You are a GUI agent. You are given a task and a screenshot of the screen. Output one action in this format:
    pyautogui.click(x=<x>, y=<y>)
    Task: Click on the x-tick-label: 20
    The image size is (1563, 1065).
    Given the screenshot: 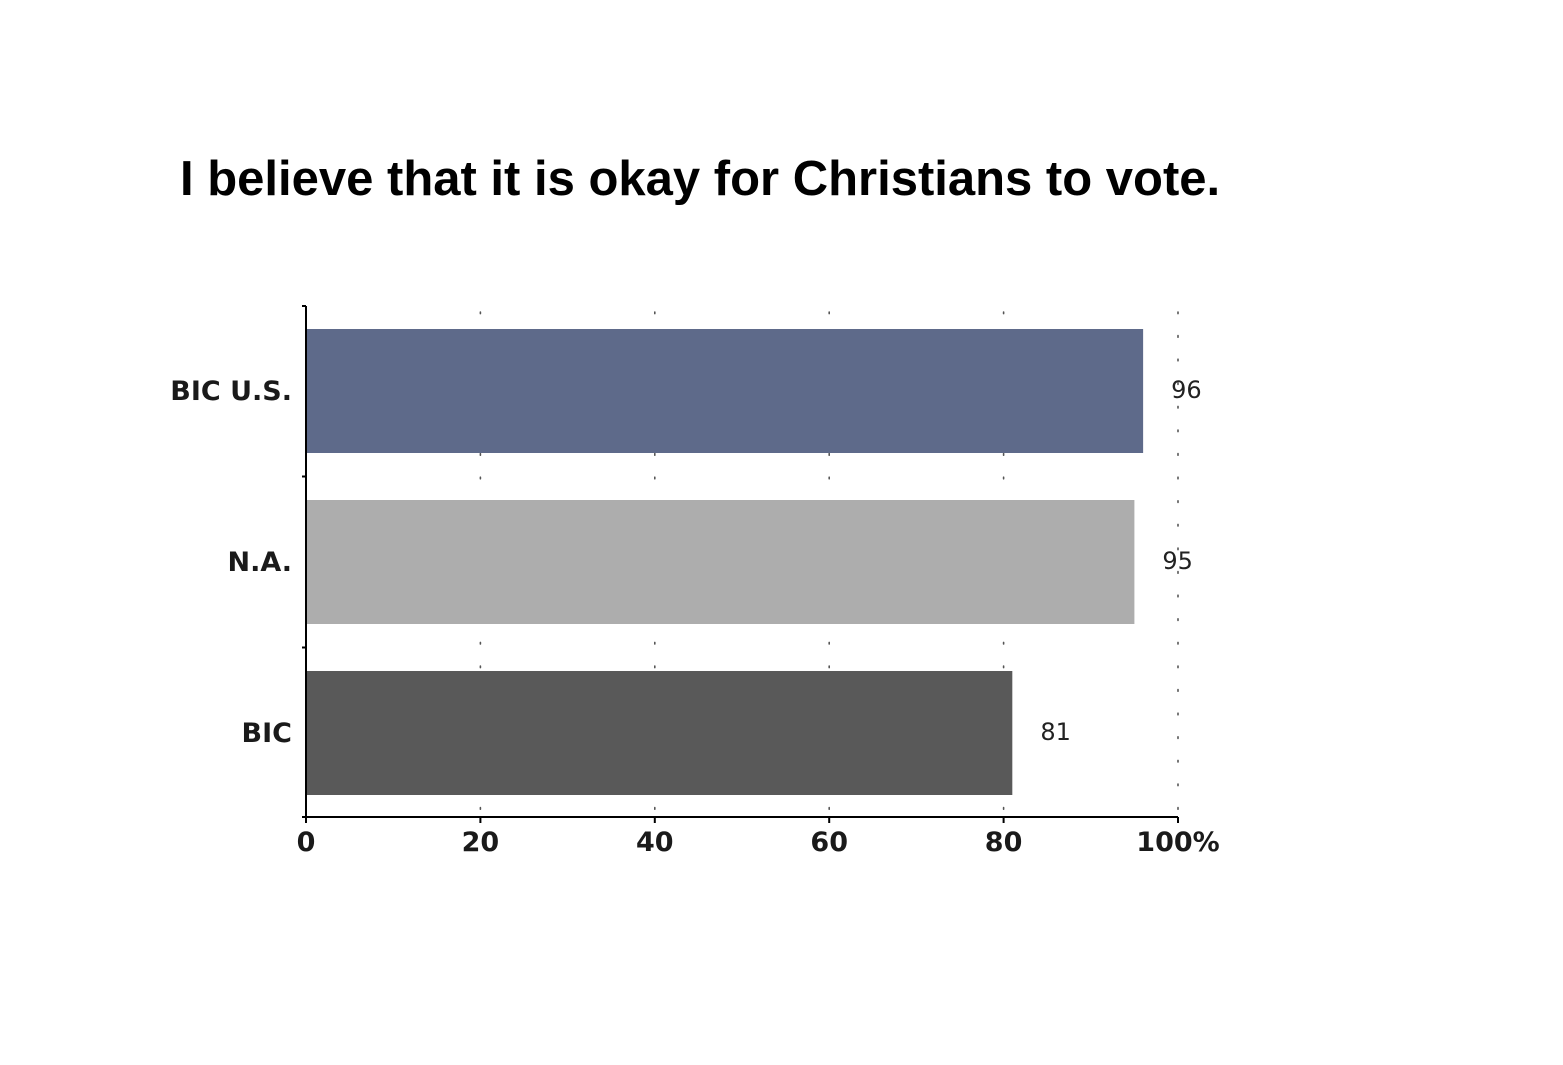 What is the action you would take?
    pyautogui.click(x=481, y=842)
    